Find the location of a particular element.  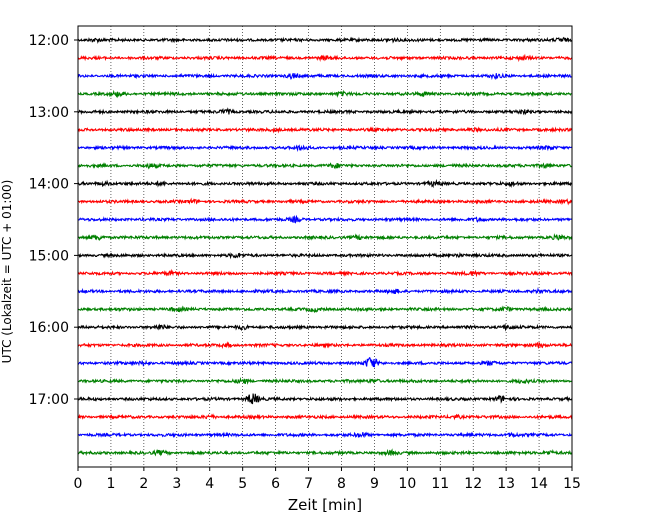

x-tick-label-4: 4 is located at coordinates (209, 484).